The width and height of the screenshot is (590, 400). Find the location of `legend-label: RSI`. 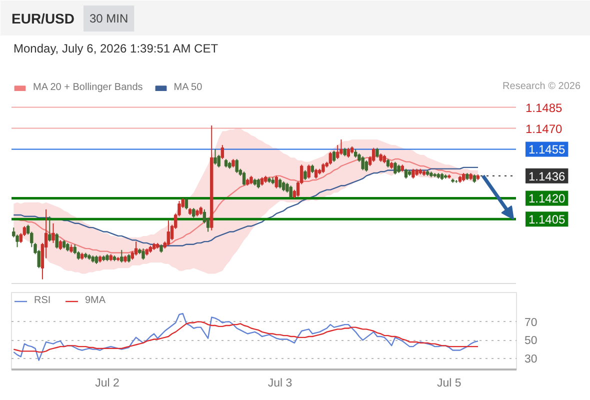

legend-label: RSI is located at coordinates (43, 300).